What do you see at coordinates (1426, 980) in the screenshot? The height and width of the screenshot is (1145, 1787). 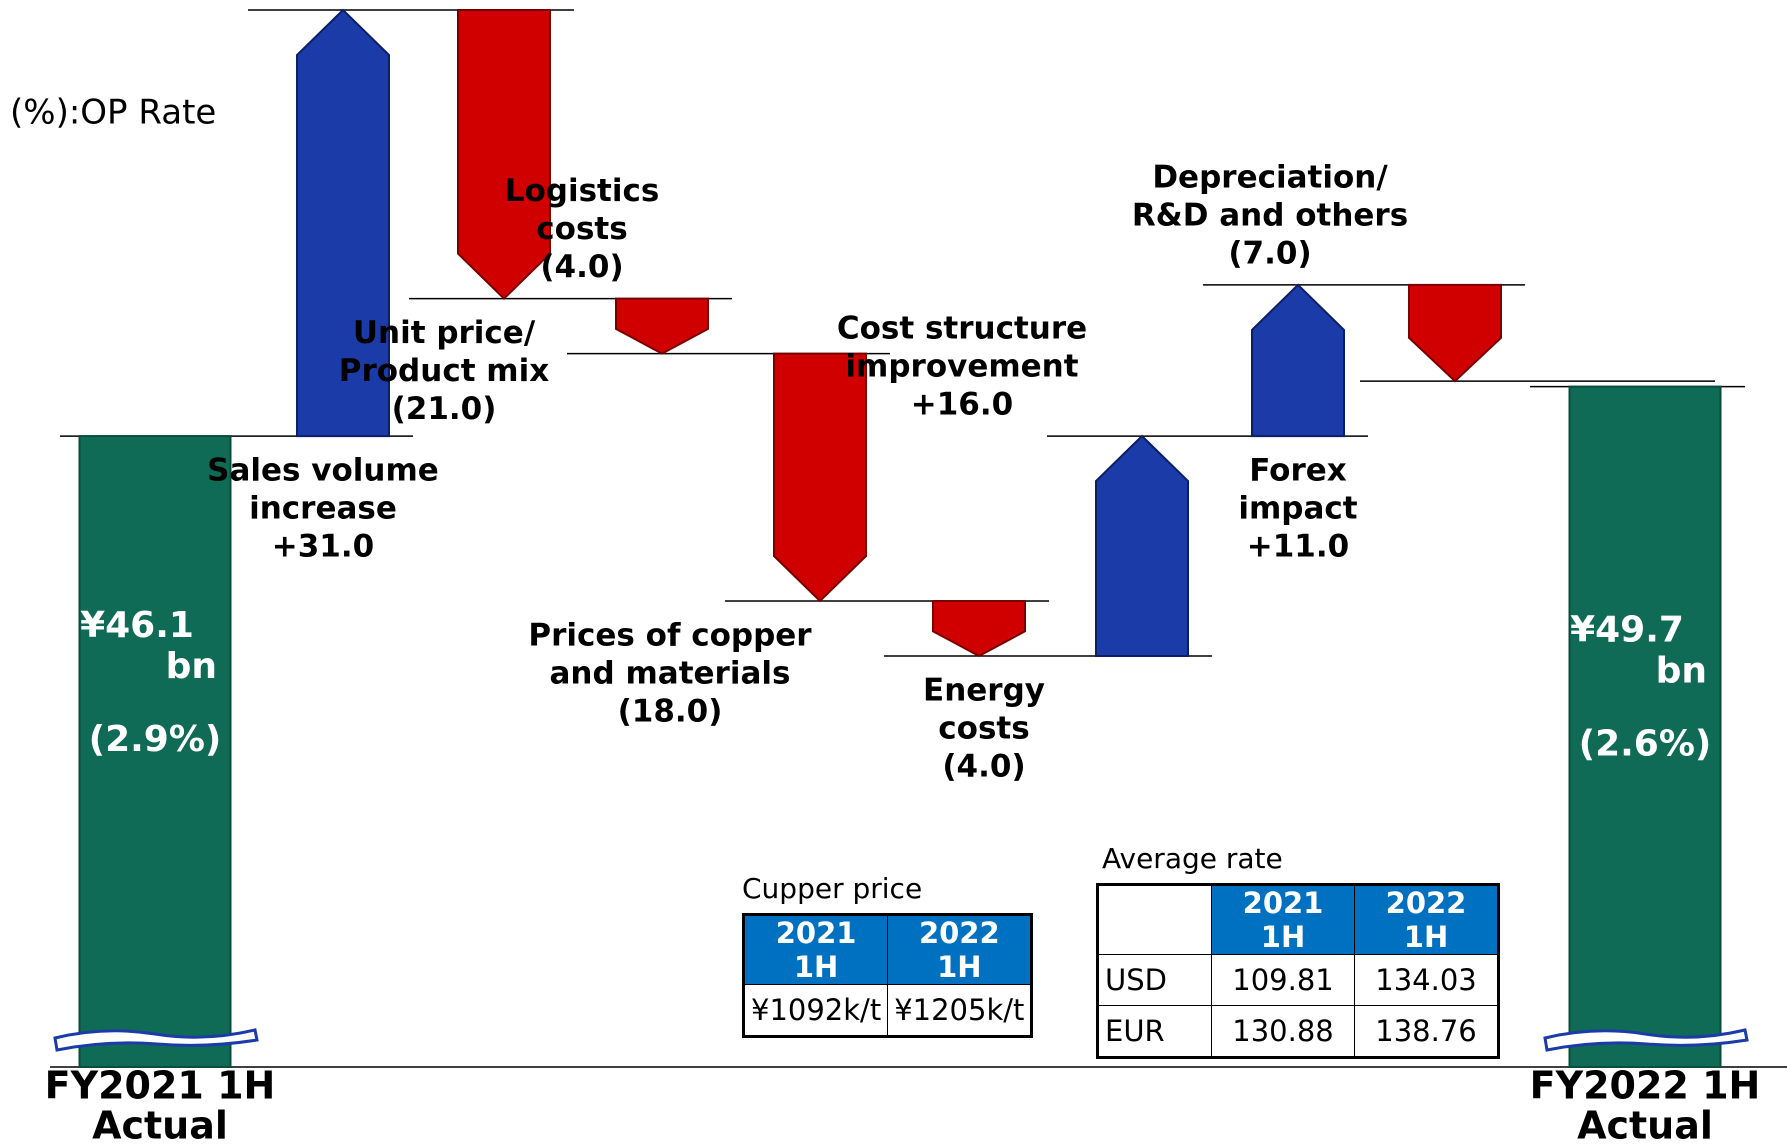 I see `cell: 134.03` at bounding box center [1426, 980].